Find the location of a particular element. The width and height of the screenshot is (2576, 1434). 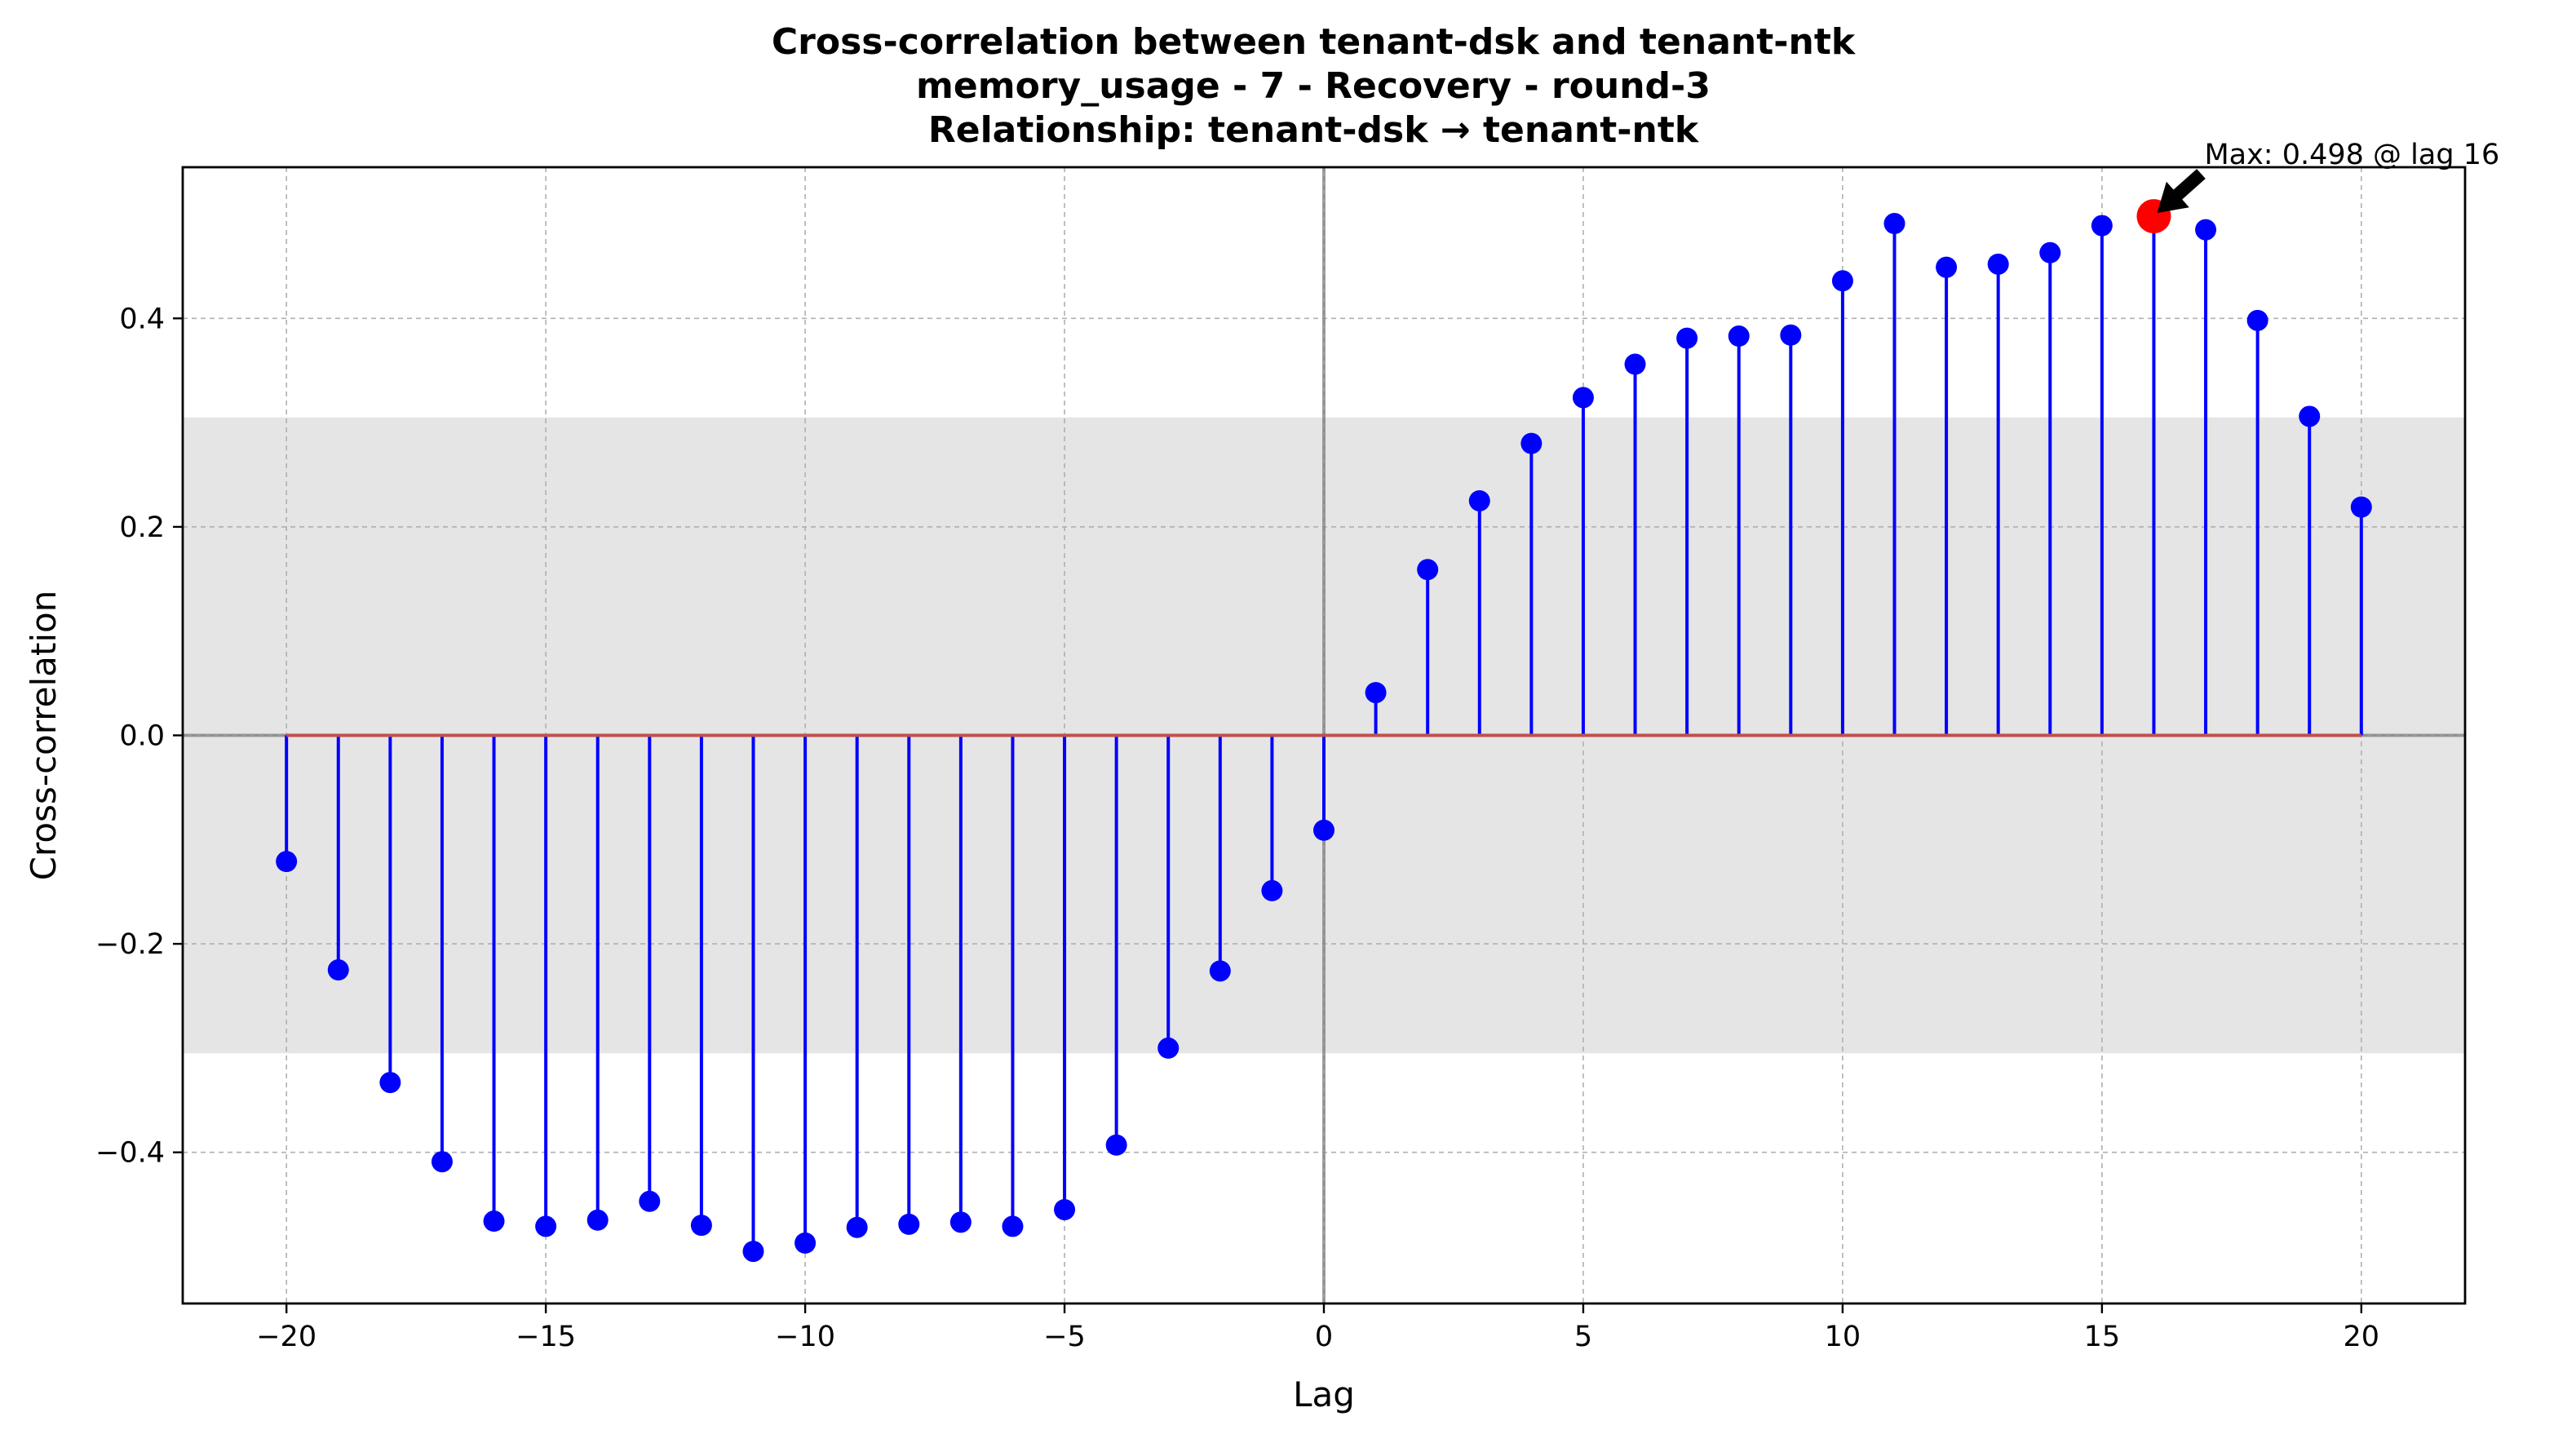

stem-marker-lag--20 is located at coordinates (287, 862).